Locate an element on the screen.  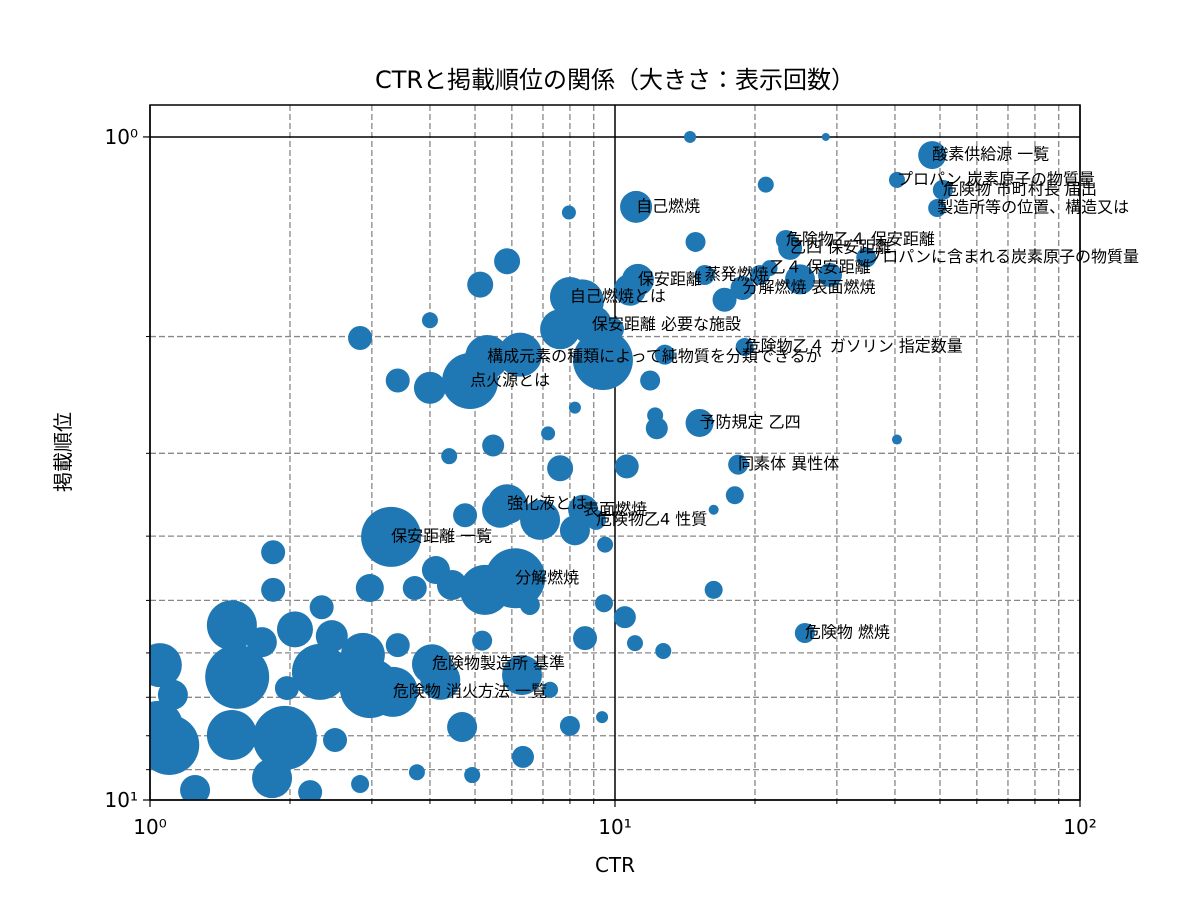
annotation: 危険物乙４ 保安距離 is located at coordinates (860, 238).